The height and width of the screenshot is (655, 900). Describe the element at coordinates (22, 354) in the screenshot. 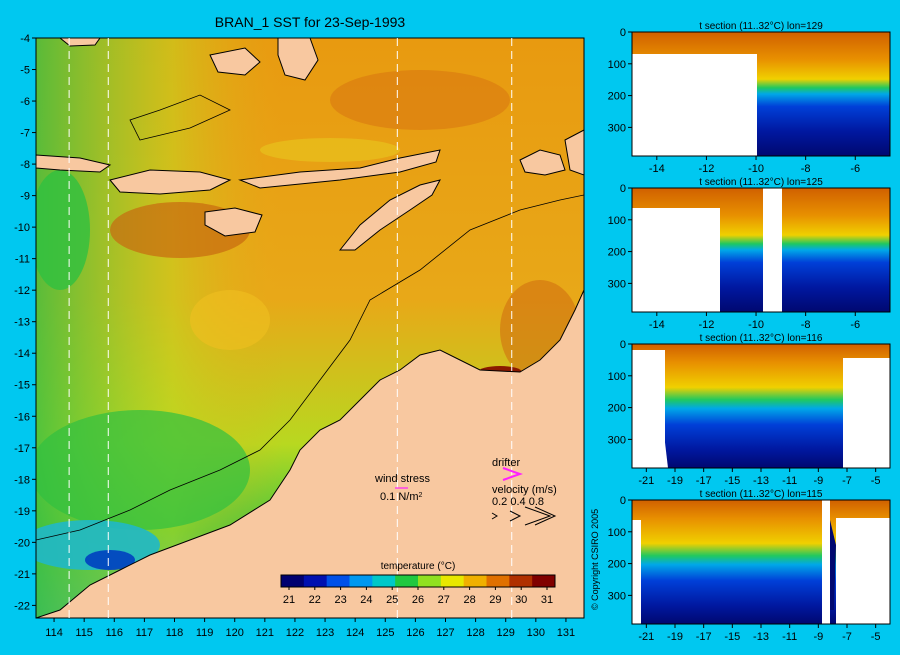

I see `lat-tick-label: -14` at that location.